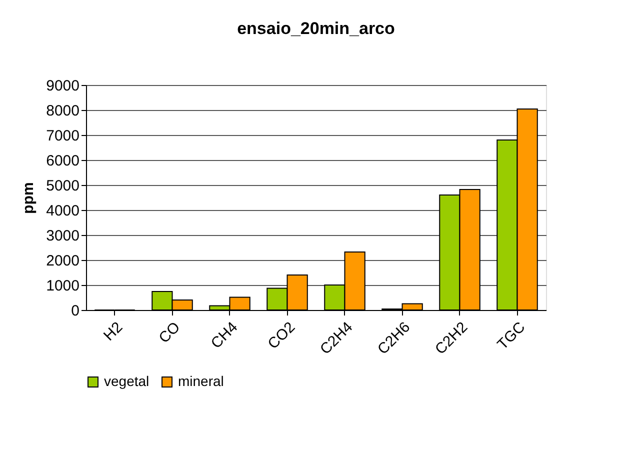 This screenshot has height=472, width=627. I want to click on y-tick-label: 1000, so click(63, 286).